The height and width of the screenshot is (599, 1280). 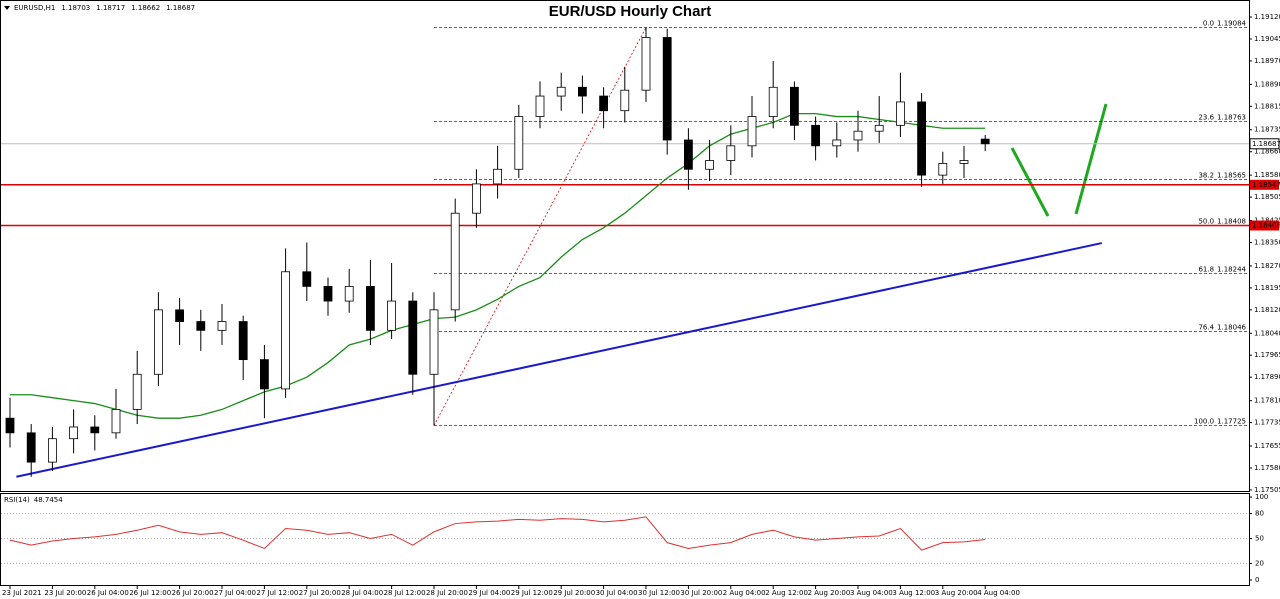 I want to click on y-tick-label: 1.18505, so click(x=1267, y=197).